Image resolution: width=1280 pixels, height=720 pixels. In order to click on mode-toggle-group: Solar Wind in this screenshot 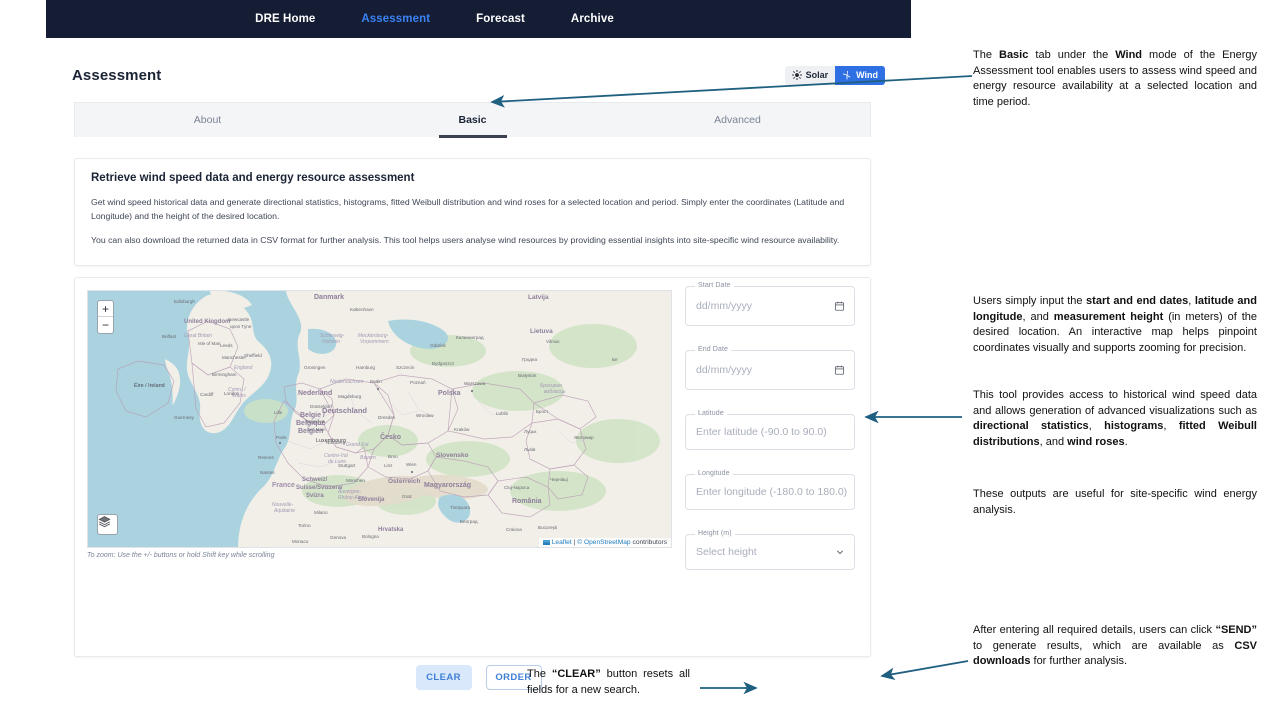, I will do `click(834, 75)`.